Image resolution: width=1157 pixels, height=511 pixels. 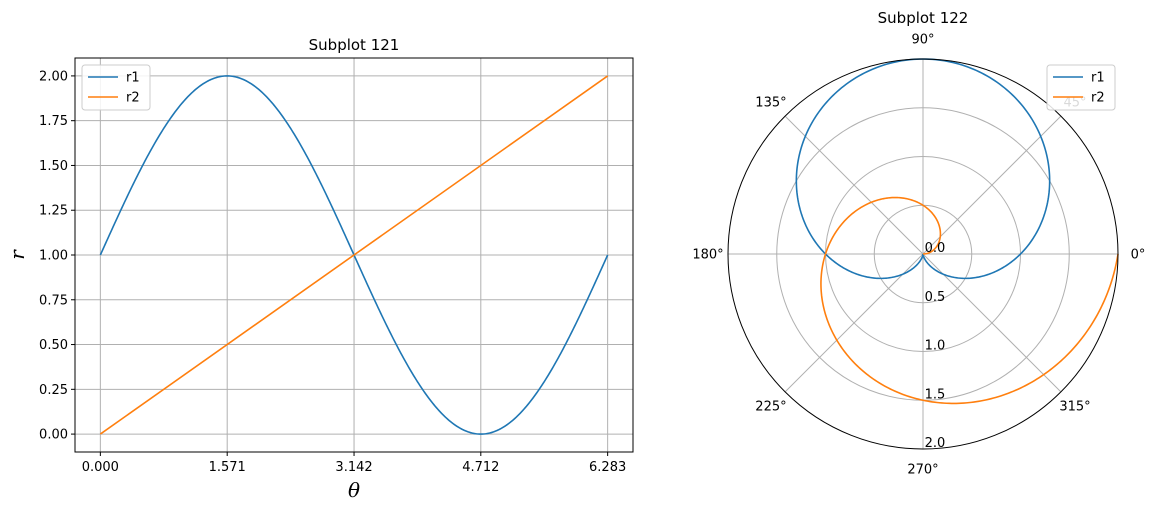 I want to click on y-tick-label: 1.75, so click(x=53, y=121).